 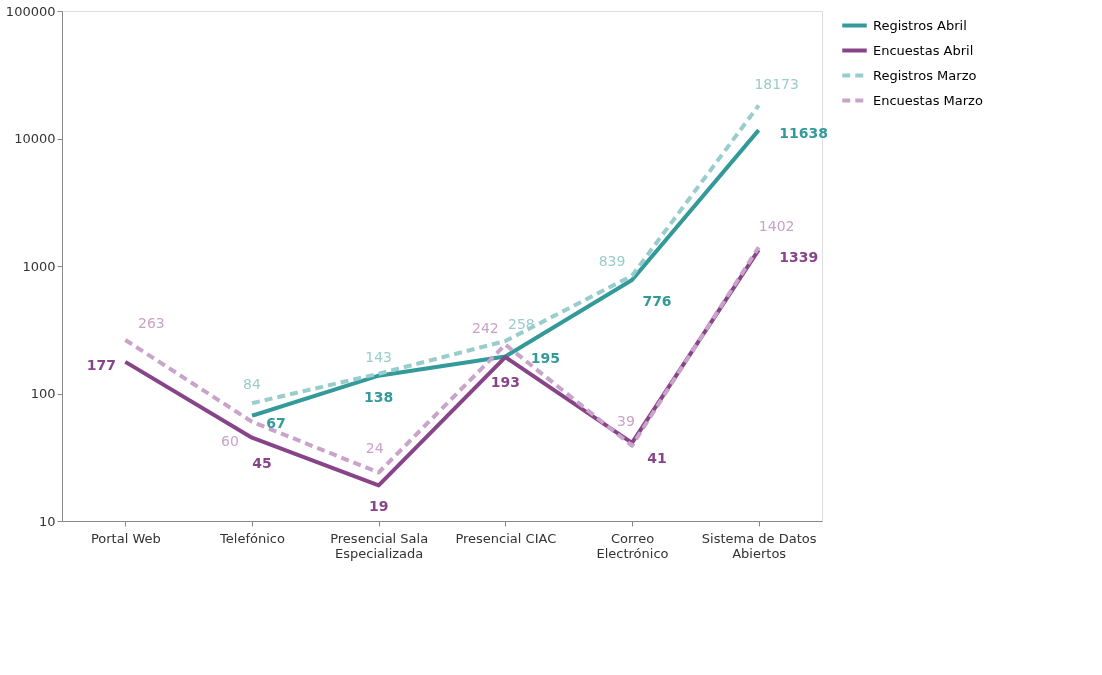 I want to click on data-label: 138, so click(x=379, y=396).